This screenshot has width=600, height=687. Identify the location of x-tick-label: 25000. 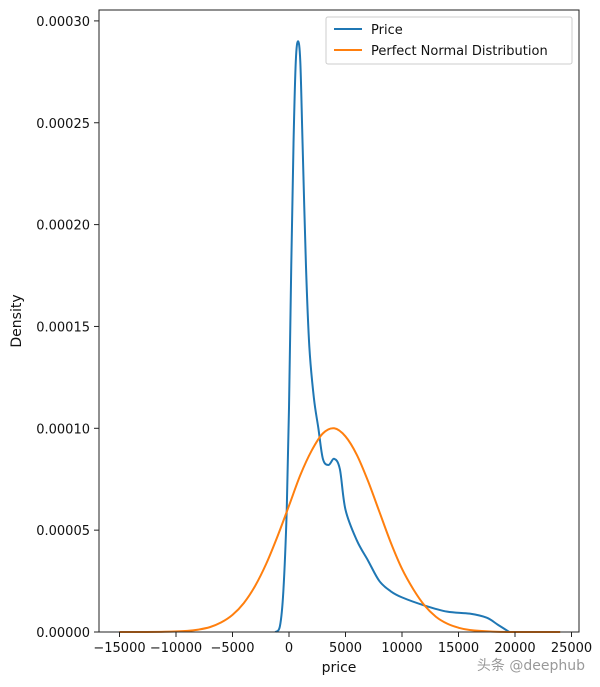
(571, 648).